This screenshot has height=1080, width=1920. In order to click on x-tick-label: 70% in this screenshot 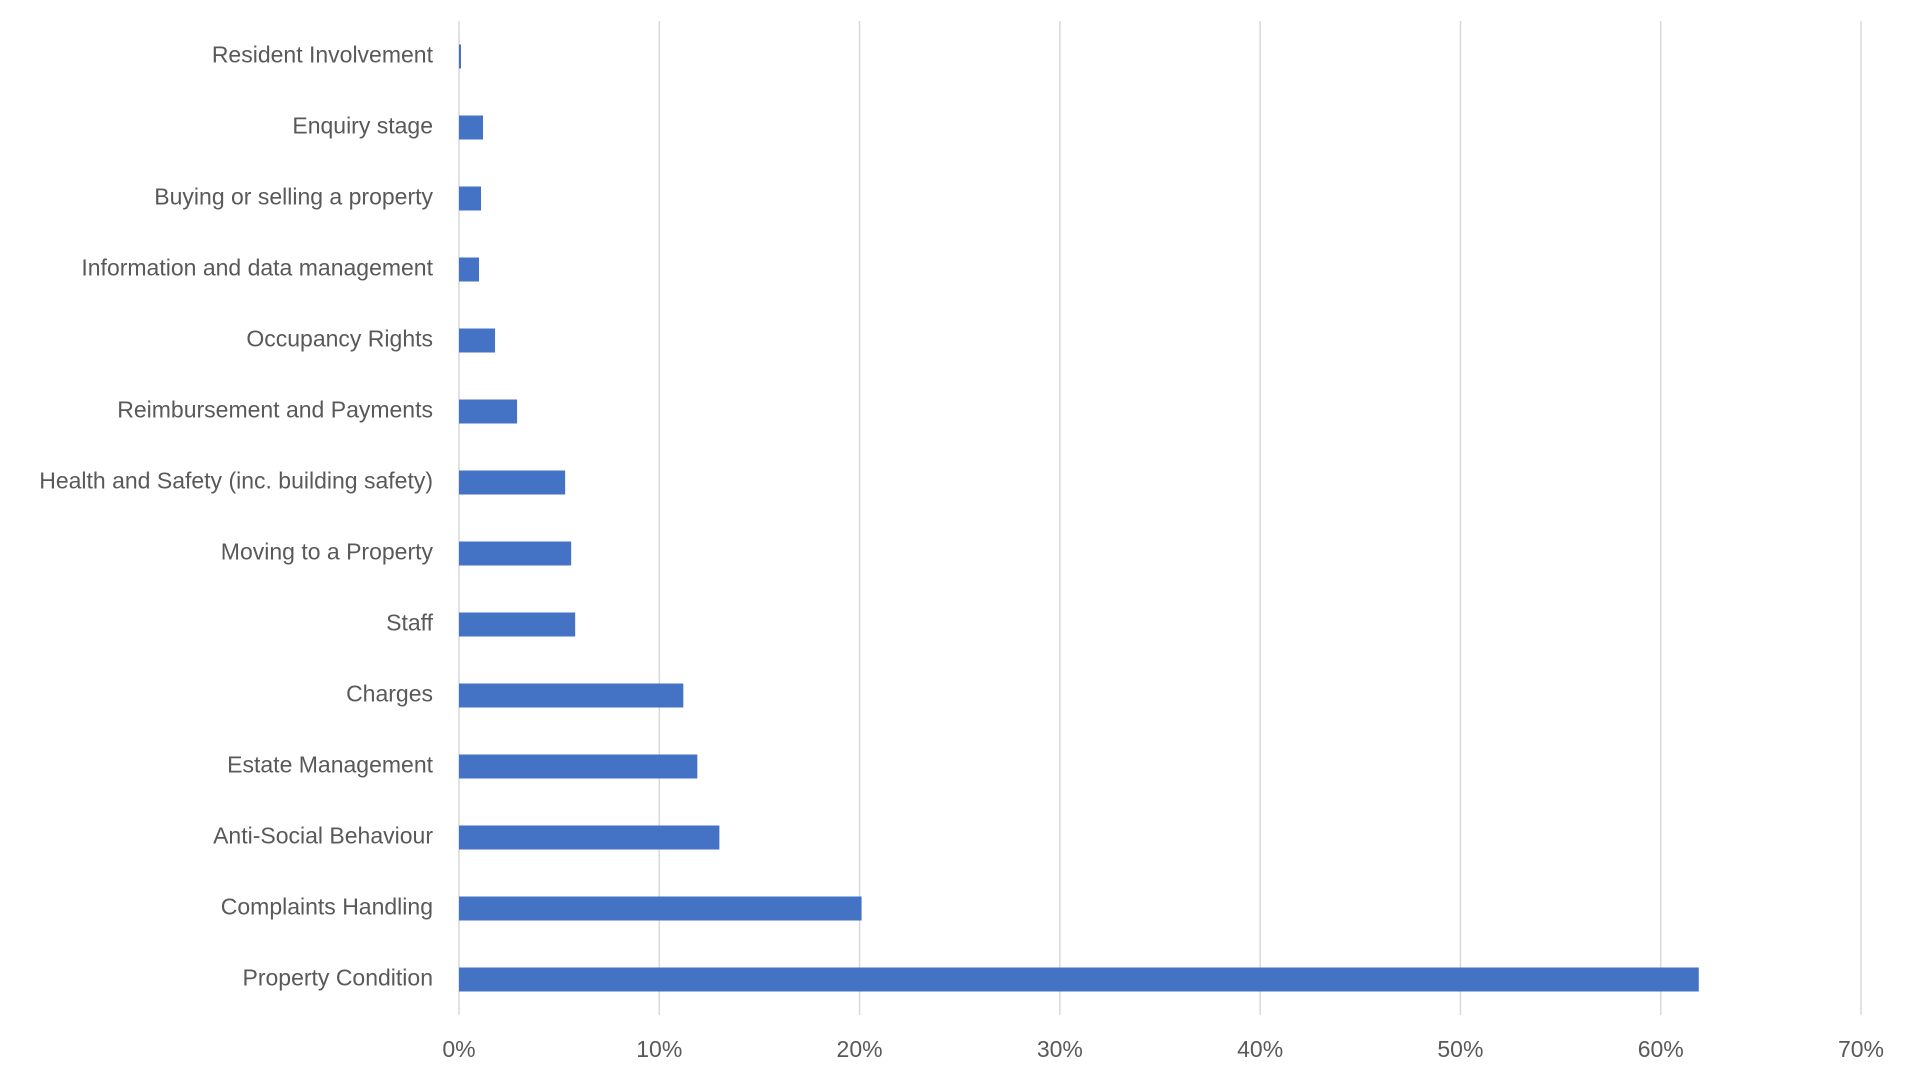, I will do `click(1861, 1049)`.